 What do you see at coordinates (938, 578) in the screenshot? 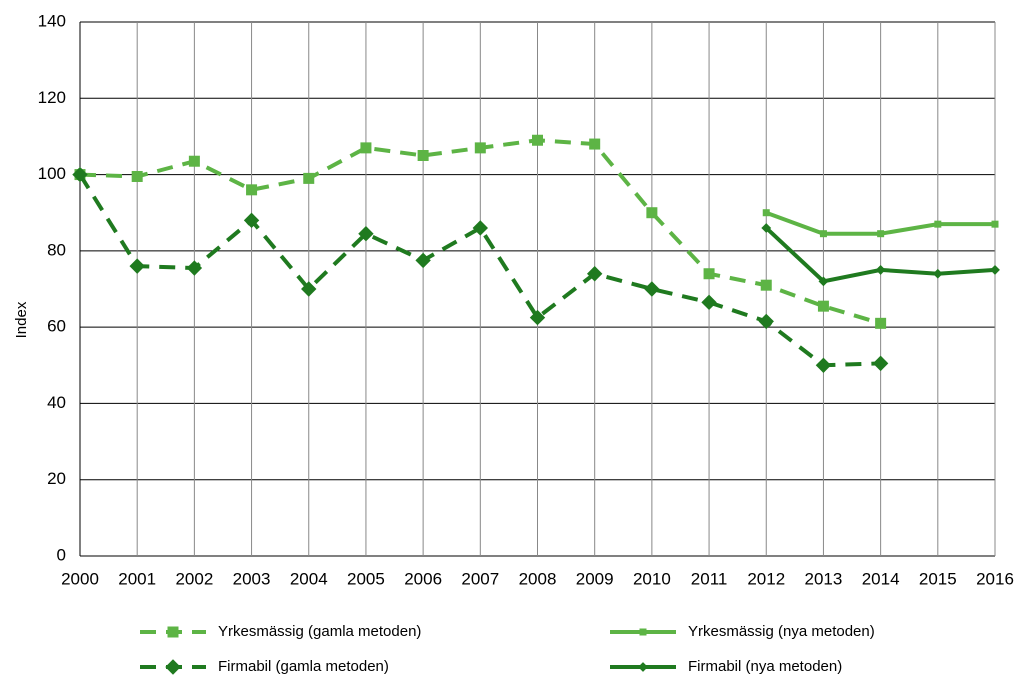
I see `x-tick-label: 2015` at bounding box center [938, 578].